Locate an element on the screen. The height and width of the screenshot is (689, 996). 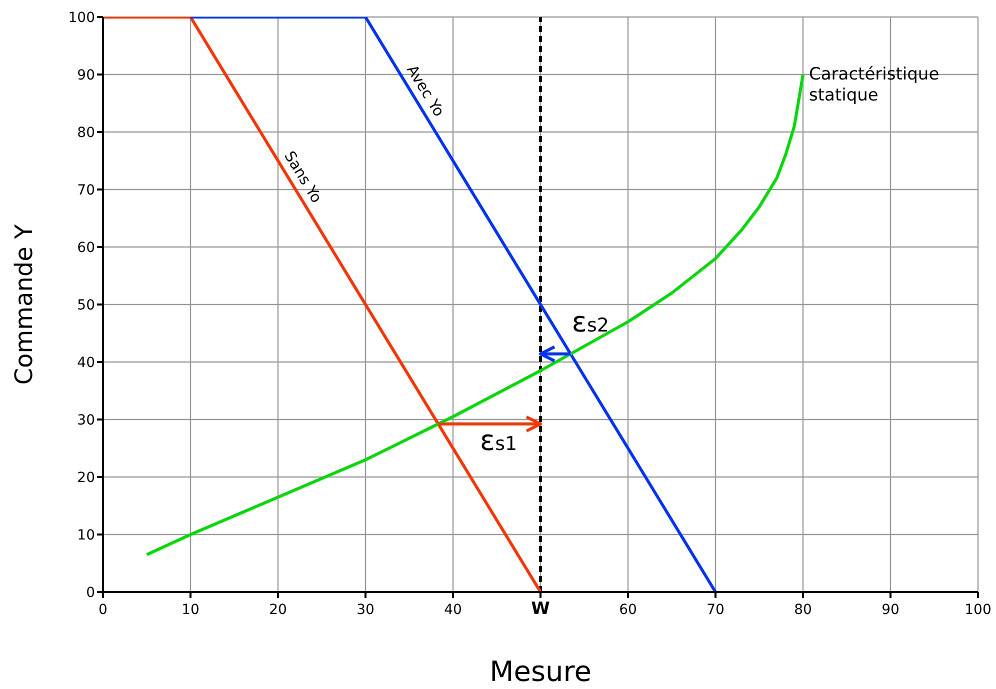
annotation: εs1 is located at coordinates (499, 440).